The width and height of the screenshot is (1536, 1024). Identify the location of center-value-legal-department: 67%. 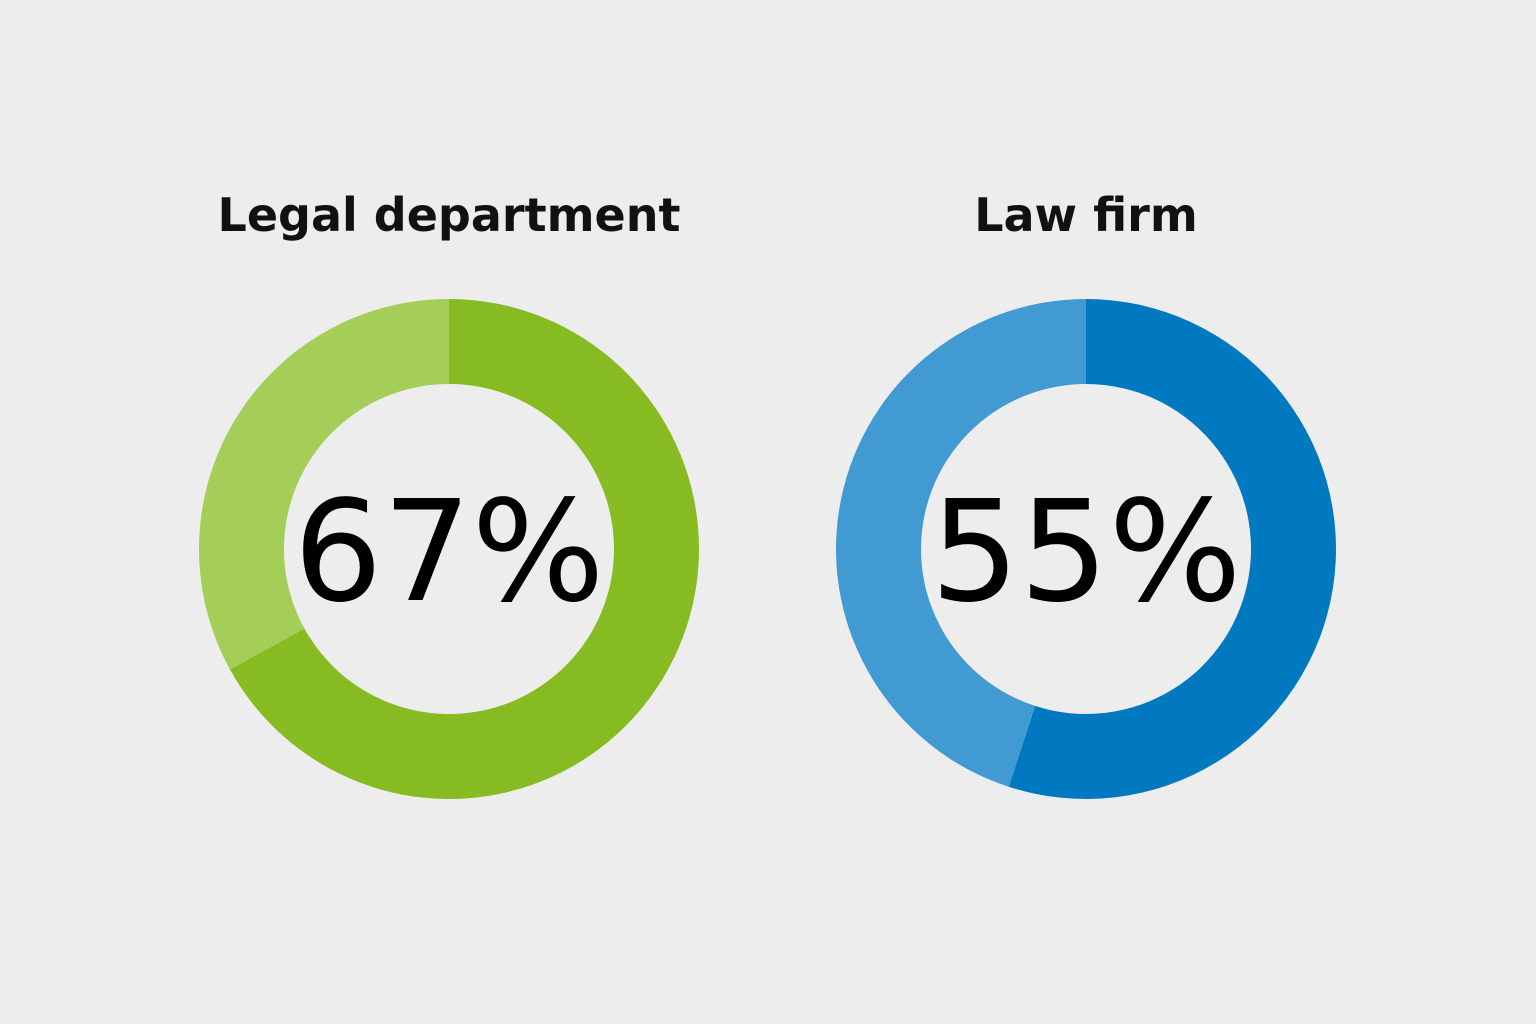
(448, 552).